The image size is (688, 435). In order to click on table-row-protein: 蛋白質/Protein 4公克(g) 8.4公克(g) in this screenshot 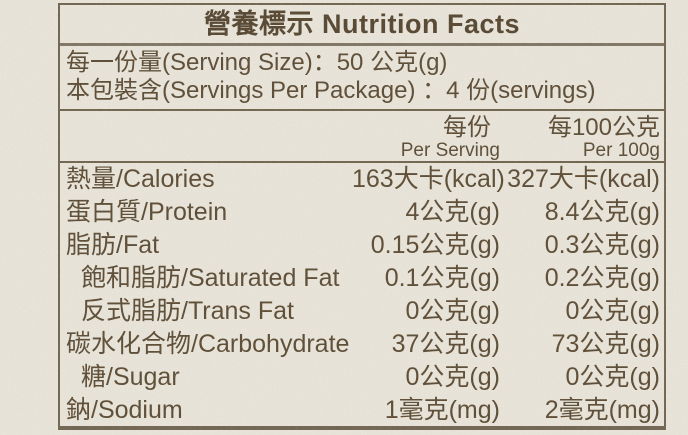, I will do `click(363, 212)`.